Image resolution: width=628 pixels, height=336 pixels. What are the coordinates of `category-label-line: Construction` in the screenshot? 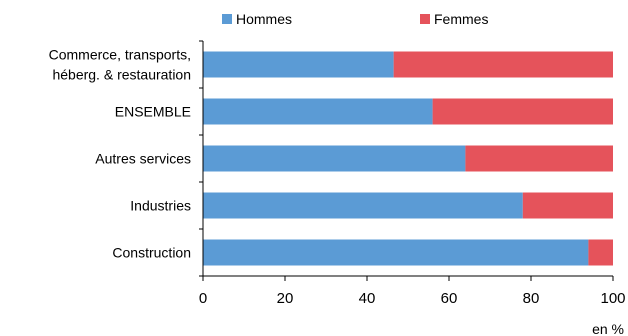 It's located at (151, 253).